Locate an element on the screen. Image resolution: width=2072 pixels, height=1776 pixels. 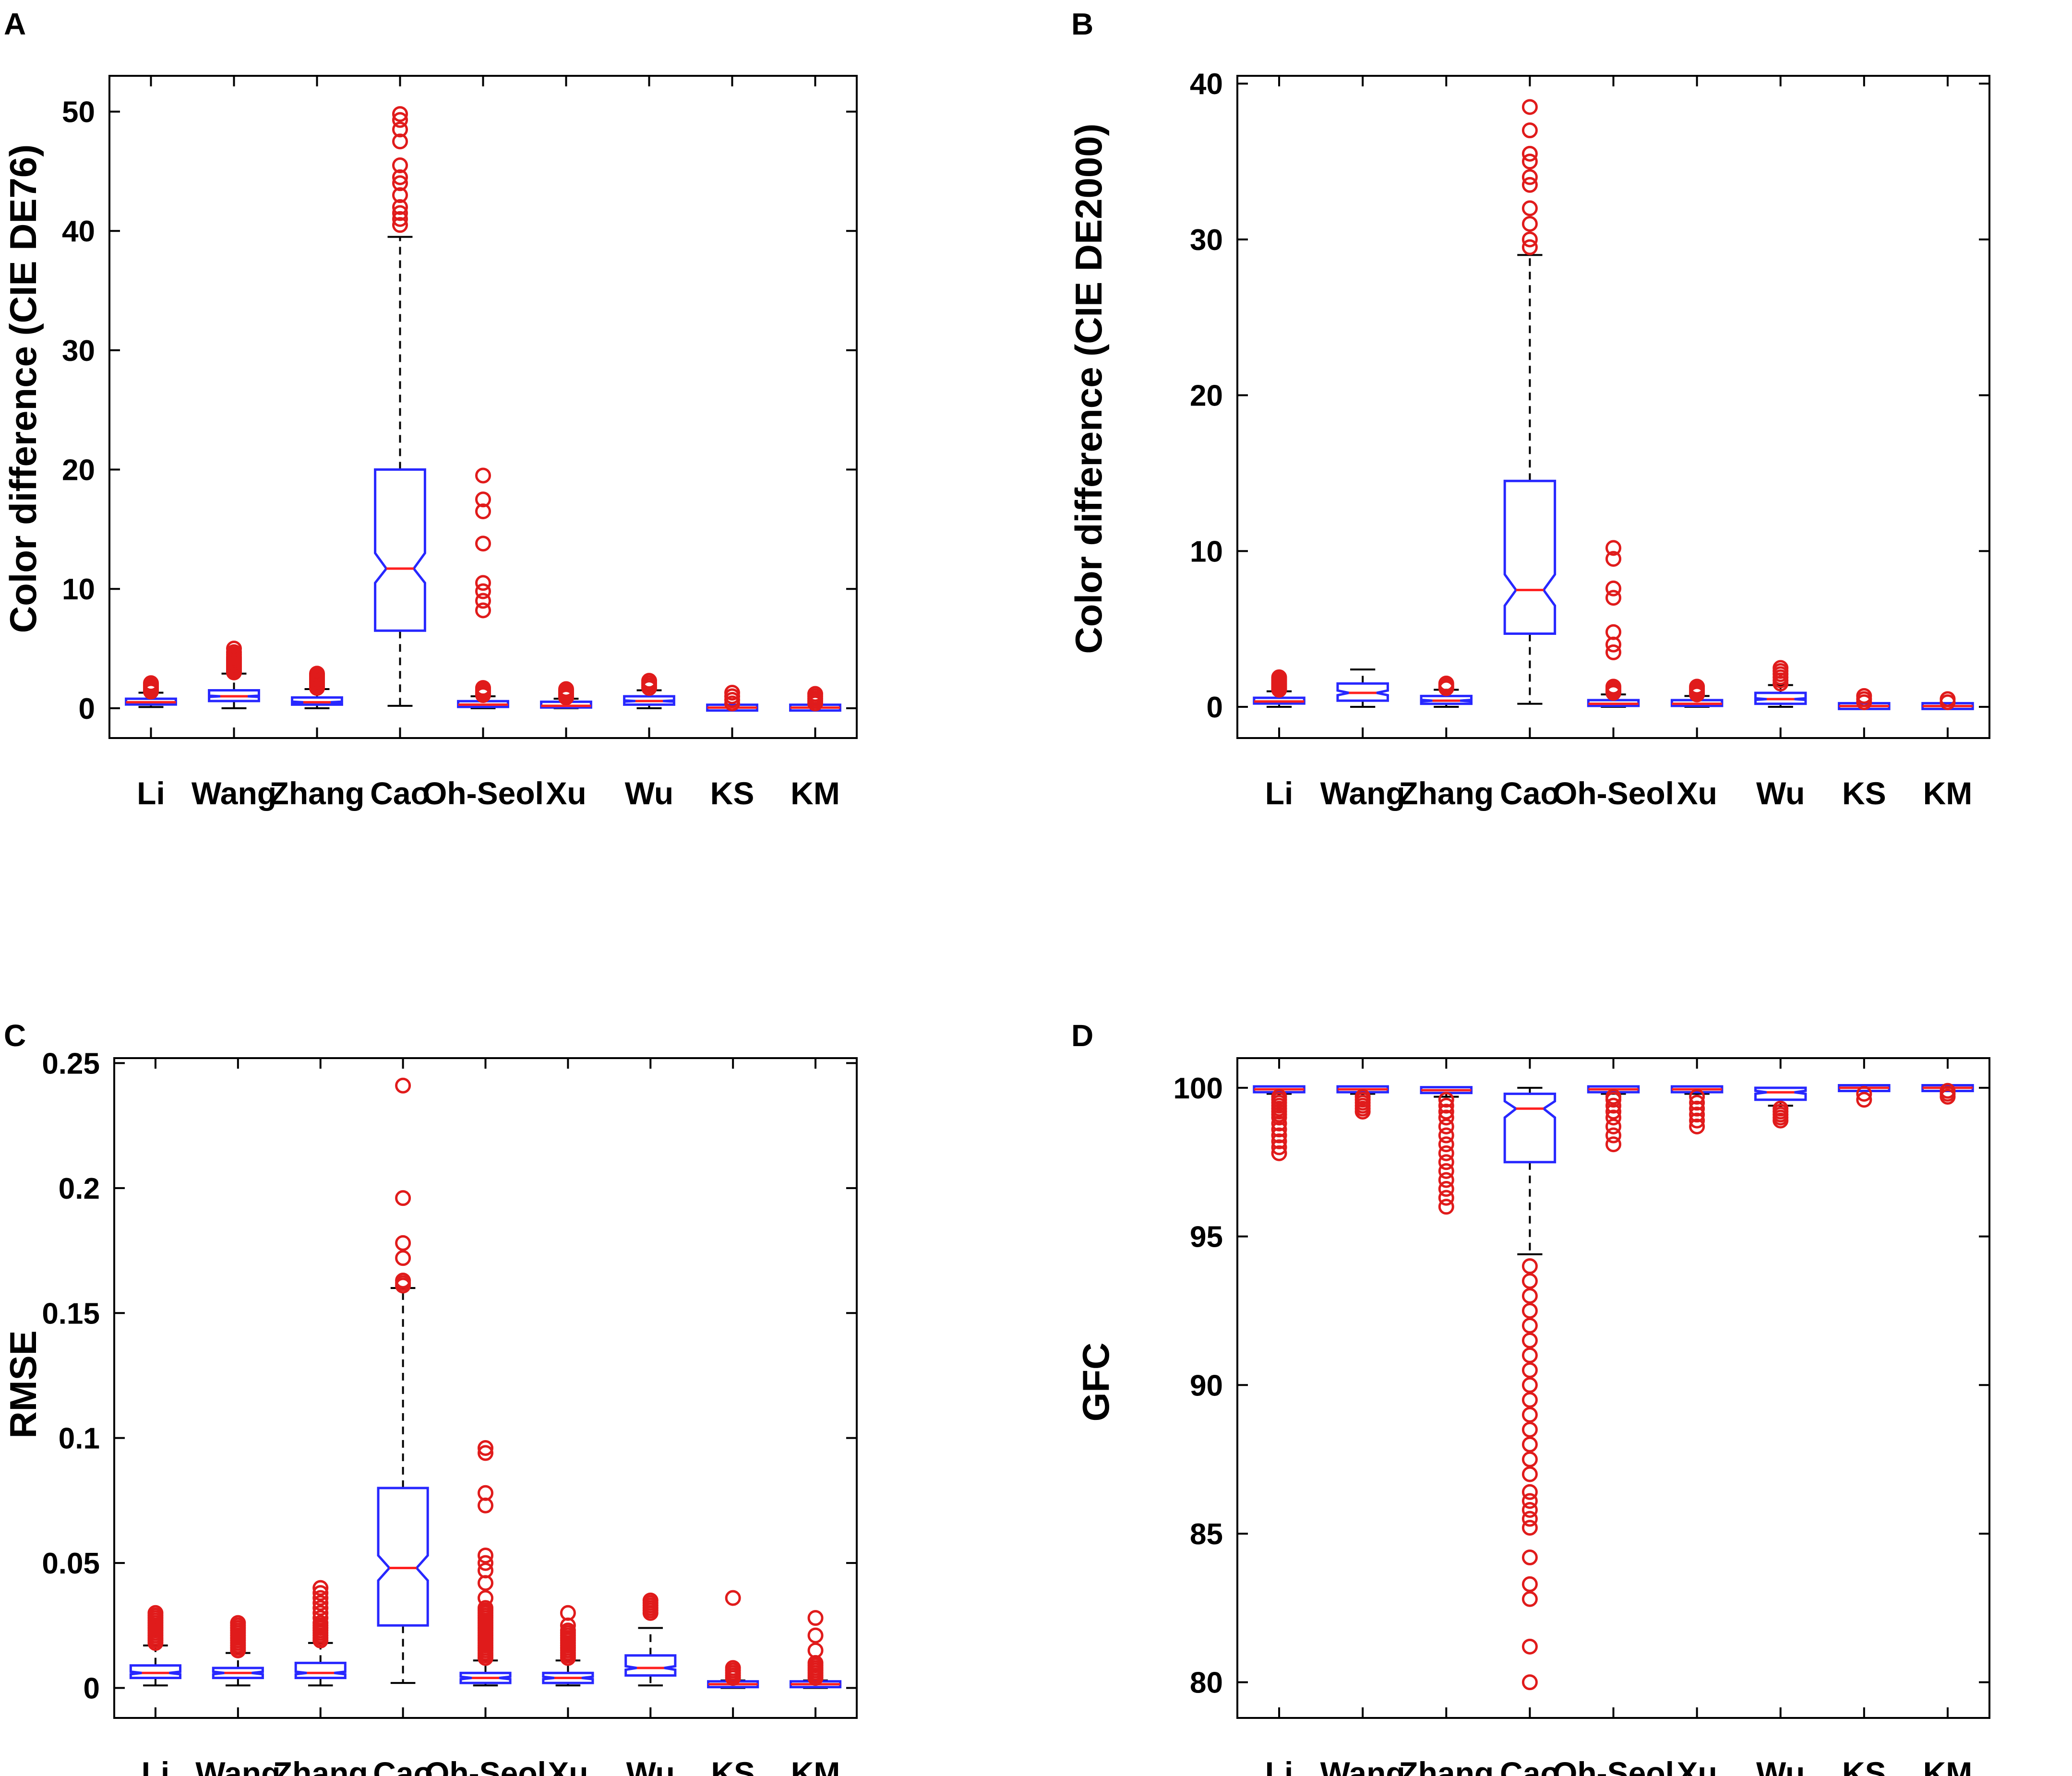
y-tick-label: 0.25 is located at coordinates (71, 1063).